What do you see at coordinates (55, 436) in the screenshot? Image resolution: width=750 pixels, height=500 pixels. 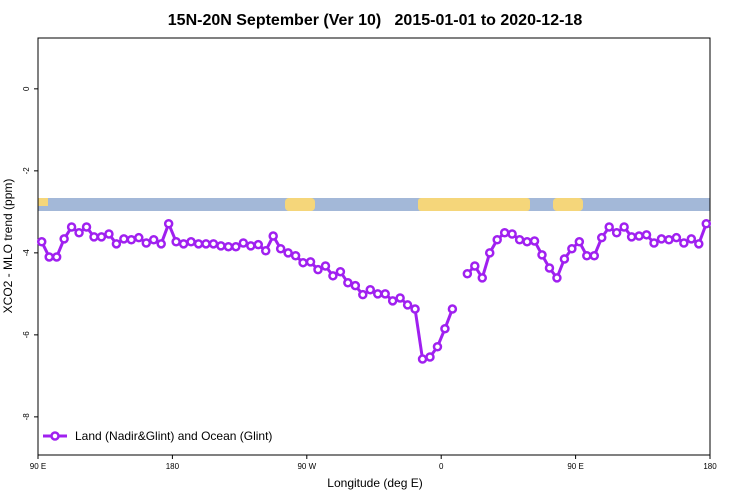 I see `legend-marker` at bounding box center [55, 436].